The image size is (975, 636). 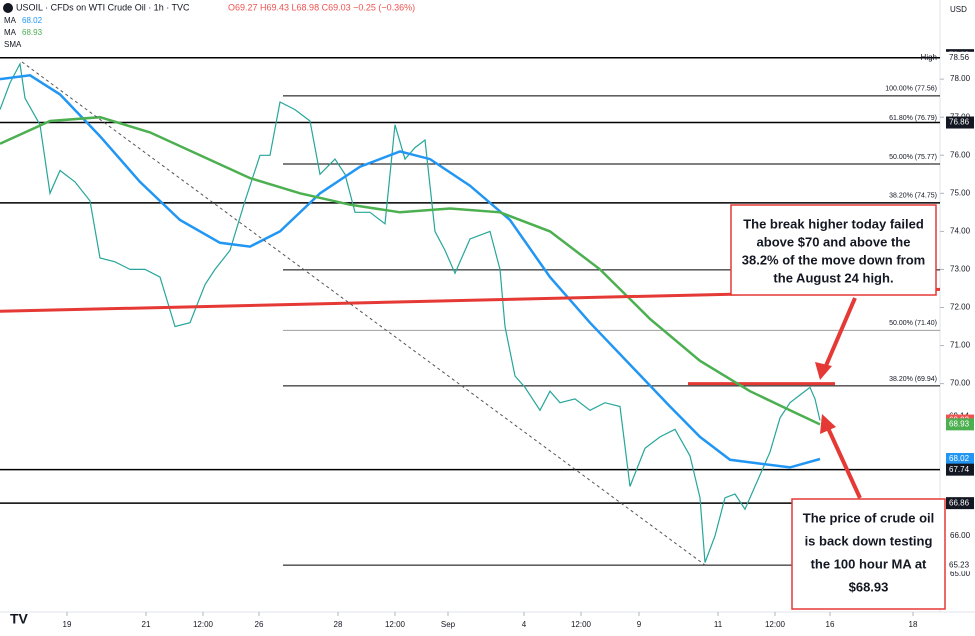 I want to click on high-label: High, so click(x=929, y=57).